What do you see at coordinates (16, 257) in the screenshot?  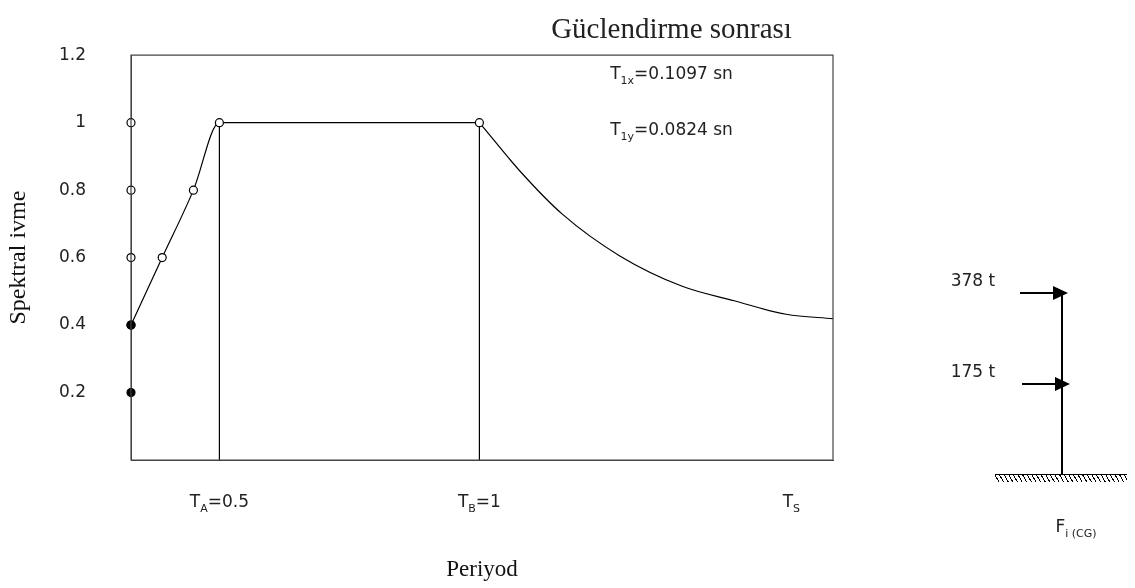 I see `y-axis-title: Spektral ivme` at bounding box center [16, 257].